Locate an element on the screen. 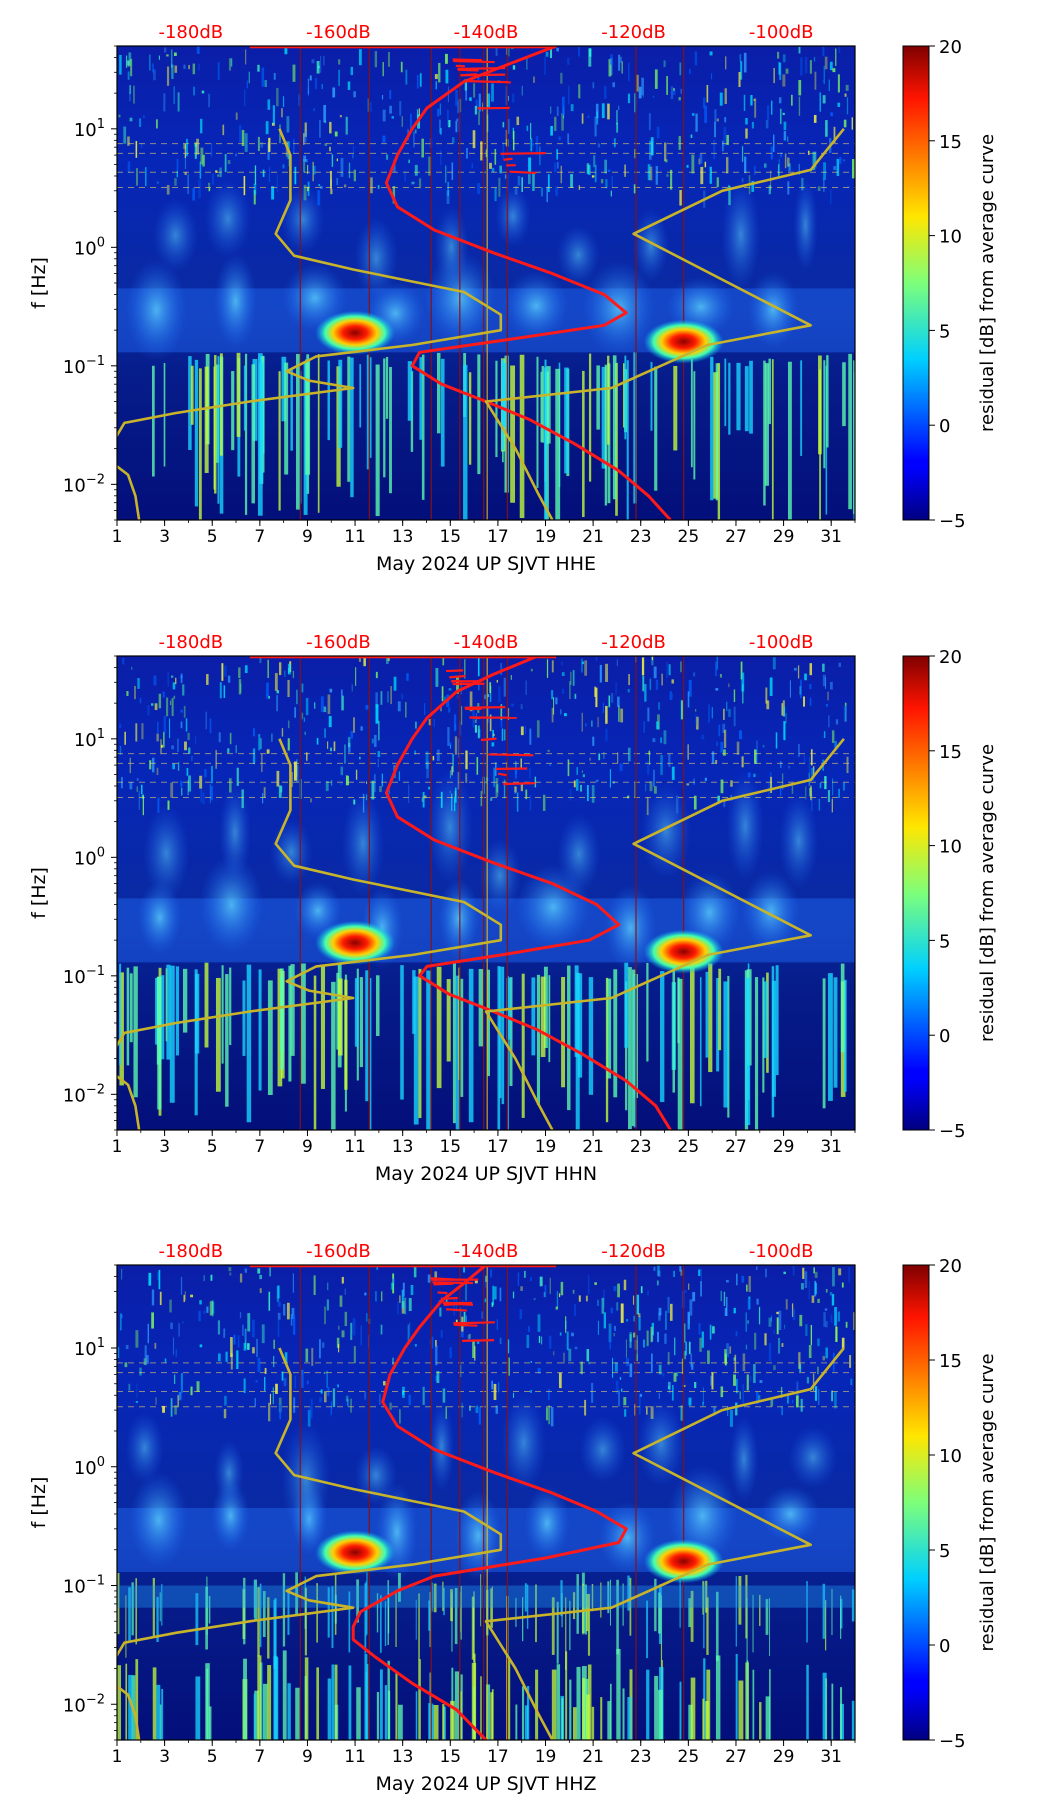  y-tick-label: 101 is located at coordinates (89, 1348).